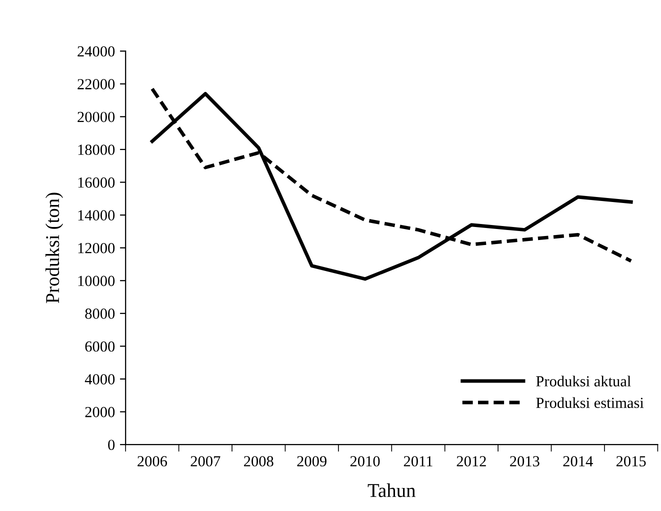 Image resolution: width=661 pixels, height=511 pixels. I want to click on y-tick-label: 12000, so click(96, 248).